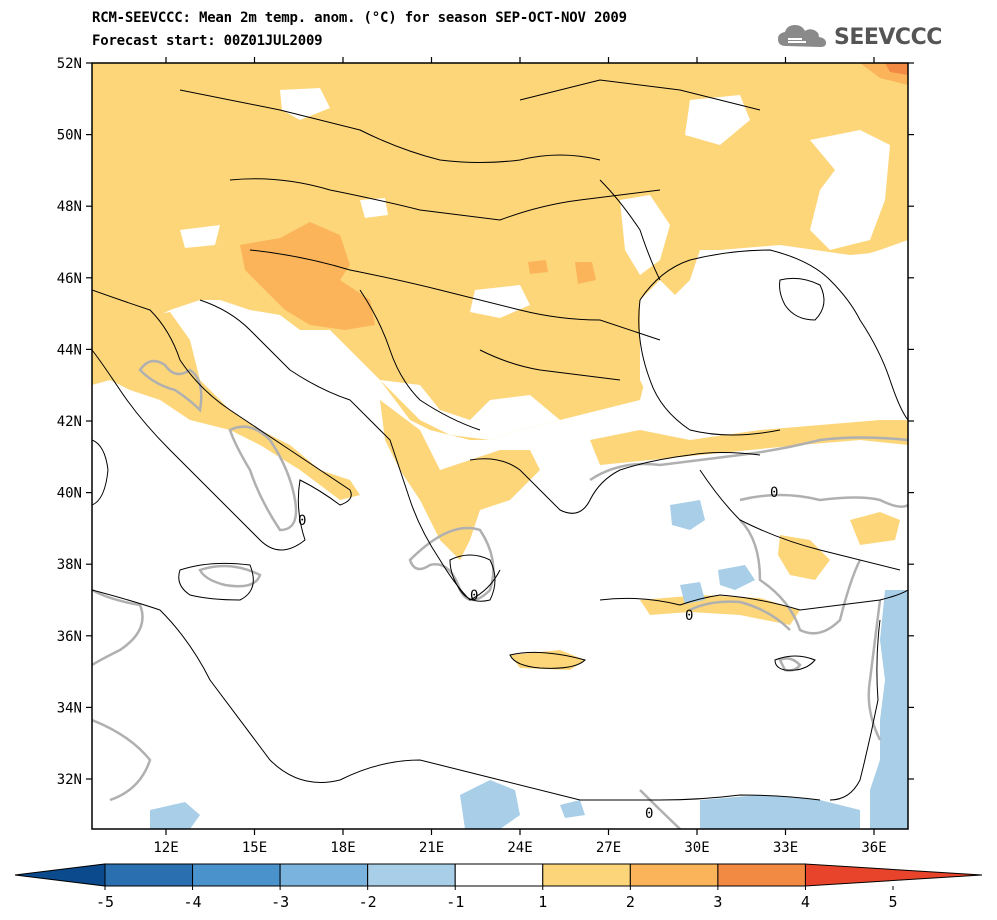 This screenshot has width=997, height=920. I want to click on coastline-cyprus, so click(795, 663).